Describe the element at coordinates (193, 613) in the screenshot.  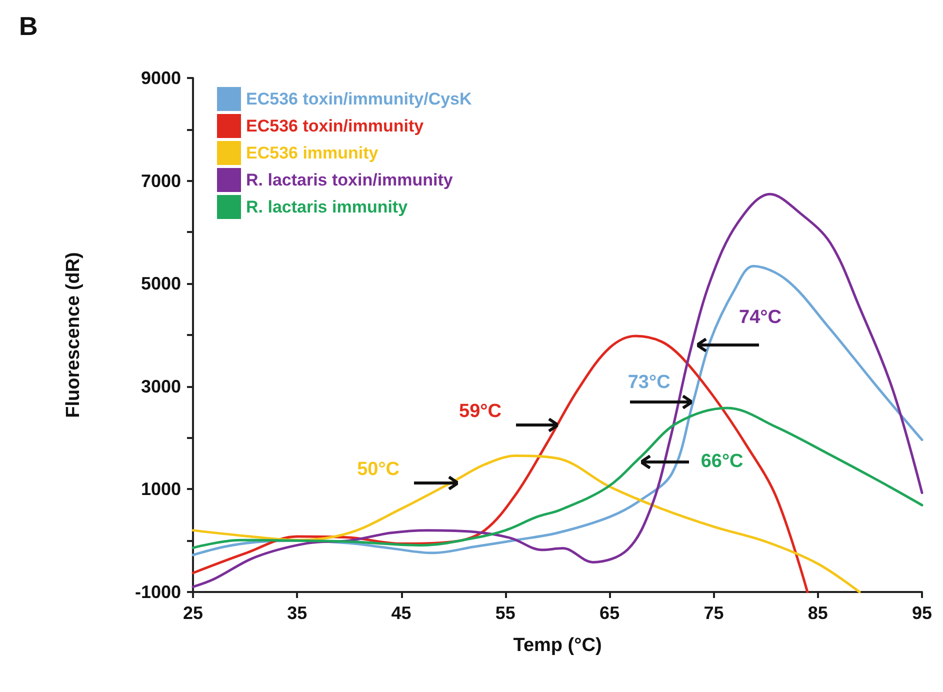
I see `x-tick-label: 25` at that location.